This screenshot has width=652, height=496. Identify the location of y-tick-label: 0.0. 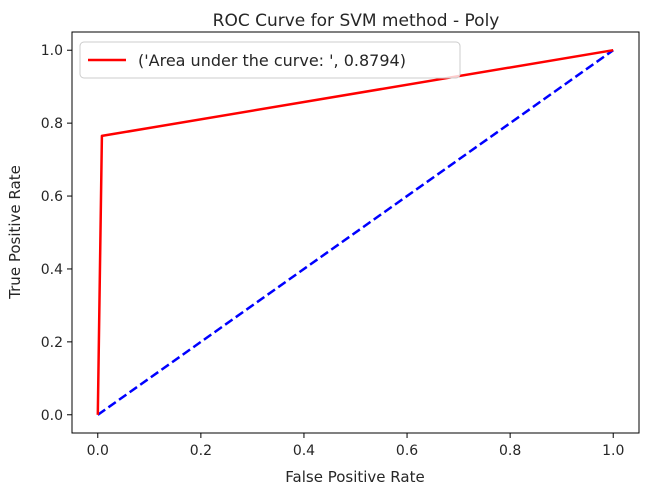
(52, 416).